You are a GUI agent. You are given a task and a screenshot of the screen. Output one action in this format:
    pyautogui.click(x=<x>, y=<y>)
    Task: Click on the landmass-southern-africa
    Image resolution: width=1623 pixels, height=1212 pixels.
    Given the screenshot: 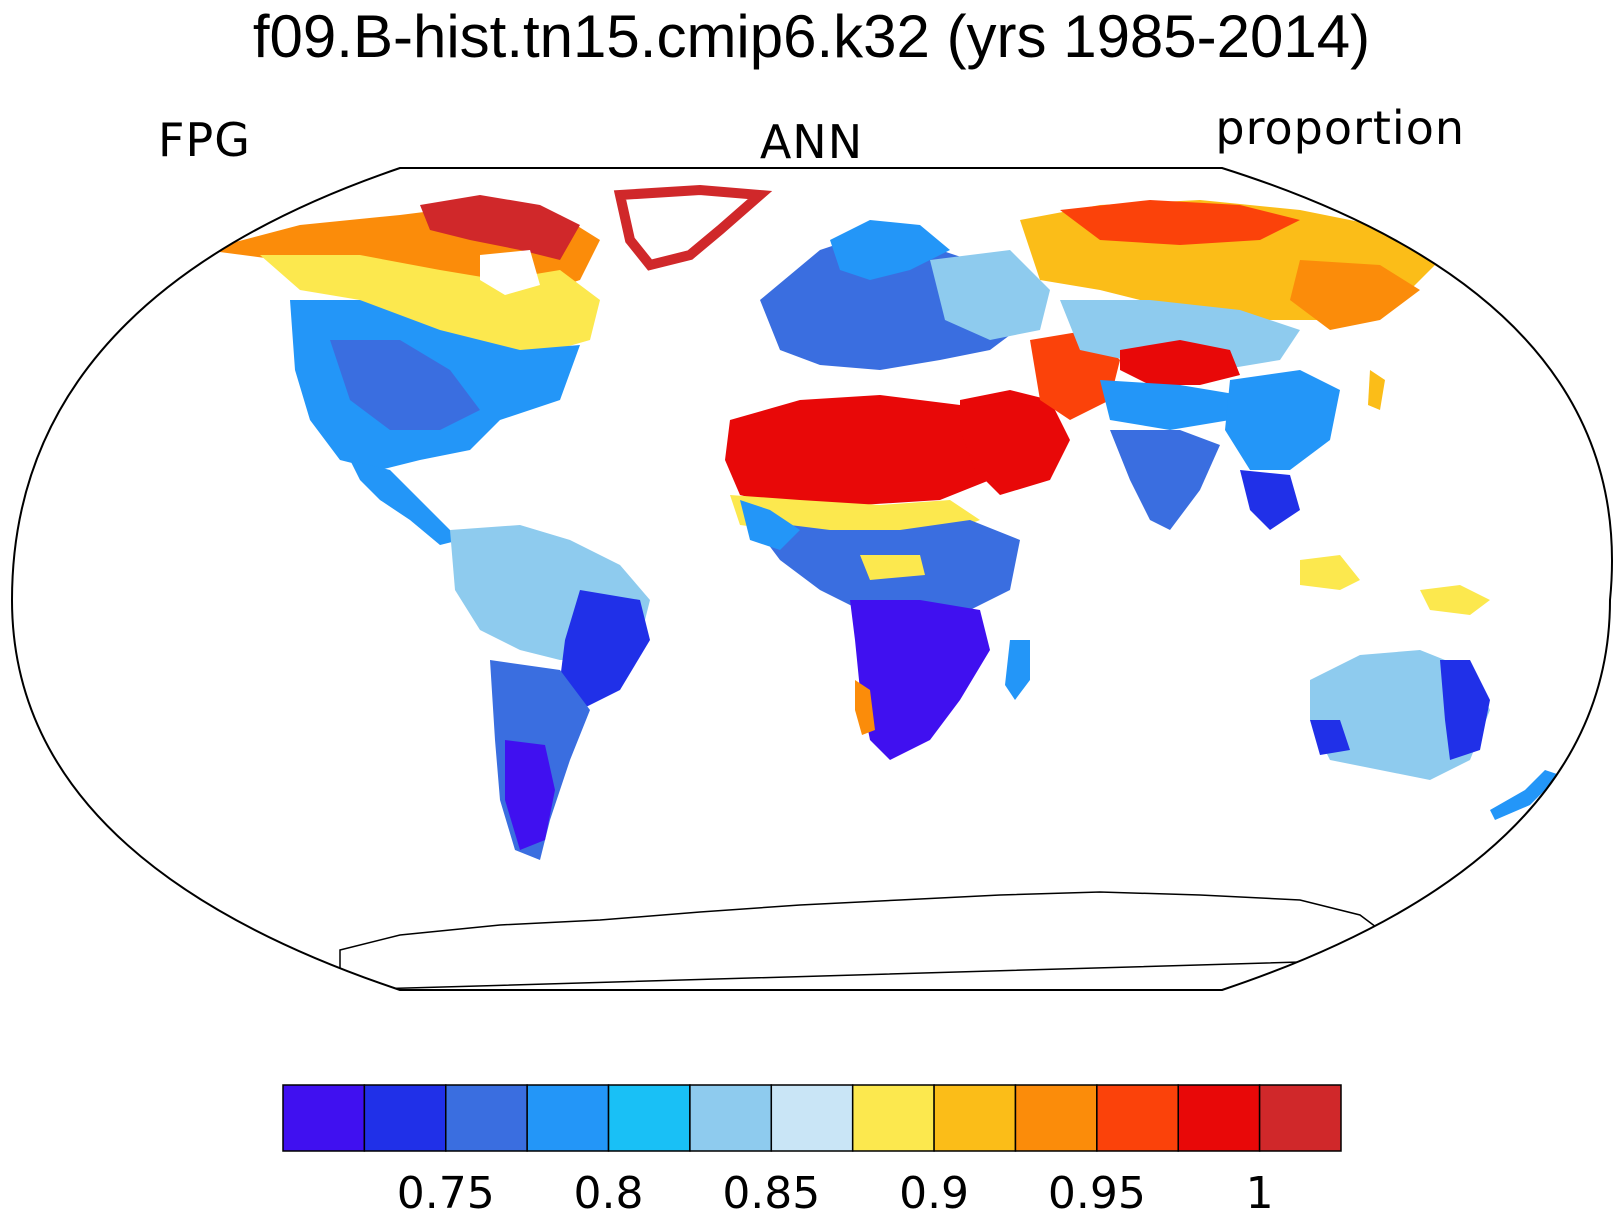 What is the action you would take?
    pyautogui.click(x=920, y=680)
    